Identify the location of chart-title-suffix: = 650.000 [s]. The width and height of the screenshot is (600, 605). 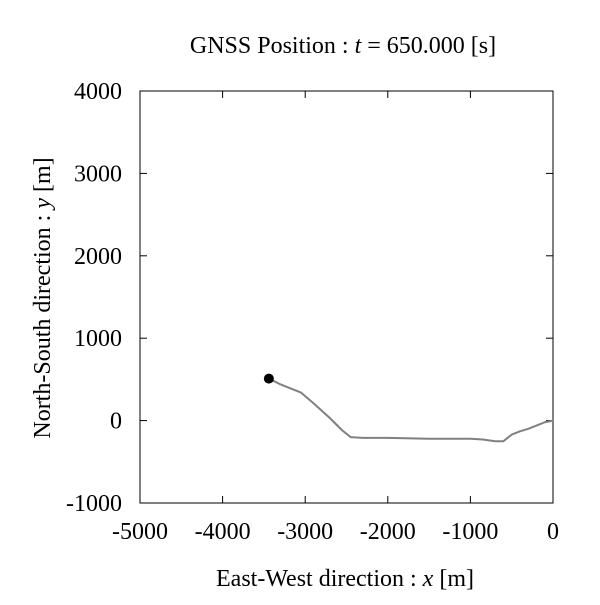
(428, 46).